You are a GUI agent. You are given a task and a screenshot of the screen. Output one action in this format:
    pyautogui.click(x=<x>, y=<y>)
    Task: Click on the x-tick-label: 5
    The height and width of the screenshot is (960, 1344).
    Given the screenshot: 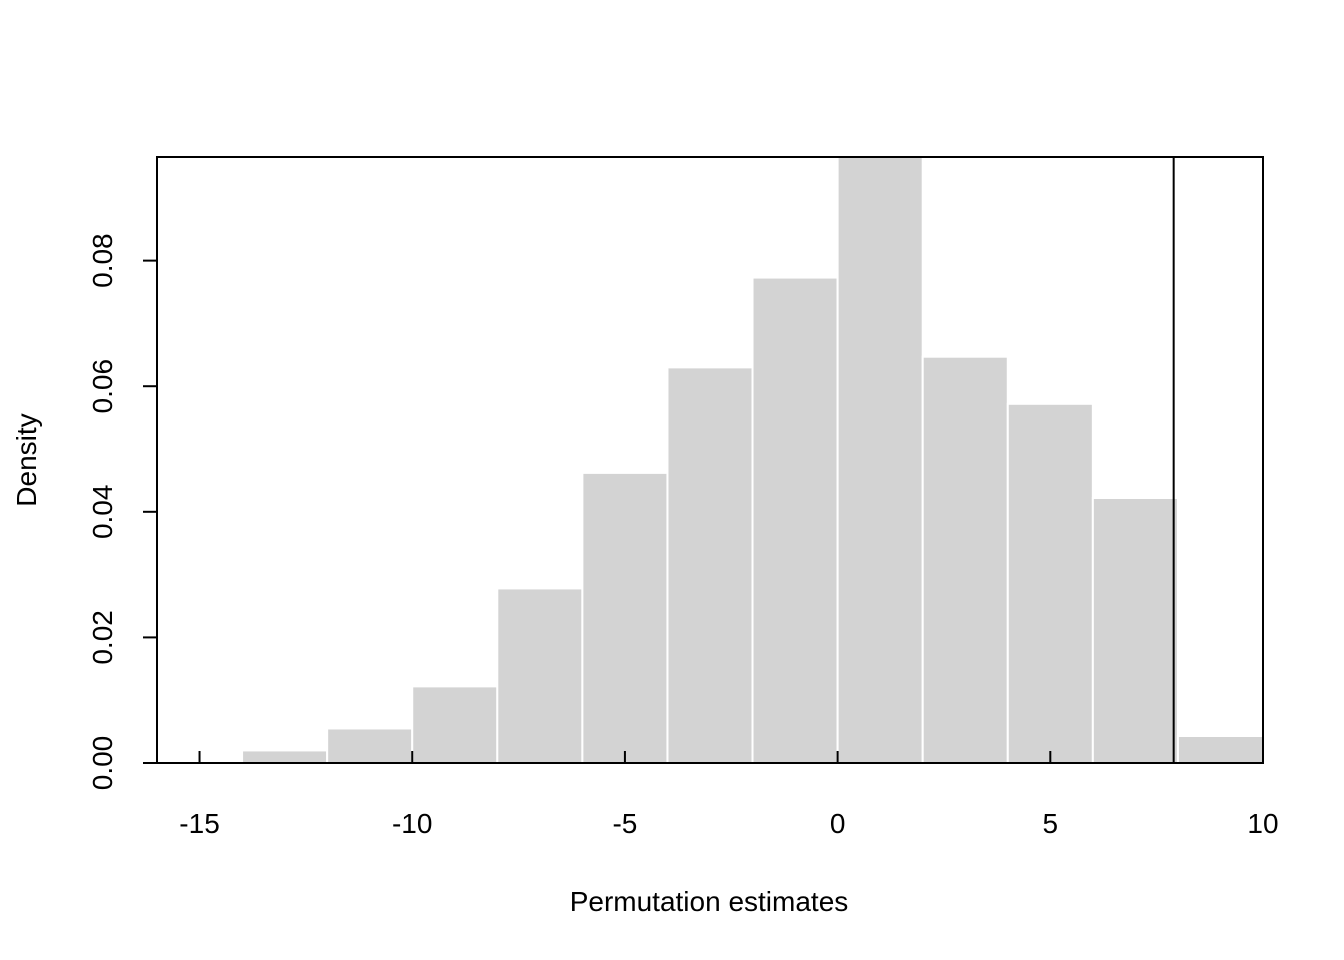 What is the action you would take?
    pyautogui.click(x=1051, y=823)
    